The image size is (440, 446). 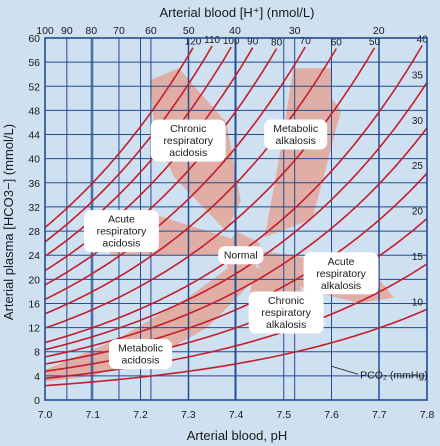 I want to click on top-tick-label: 100, so click(x=45, y=31).